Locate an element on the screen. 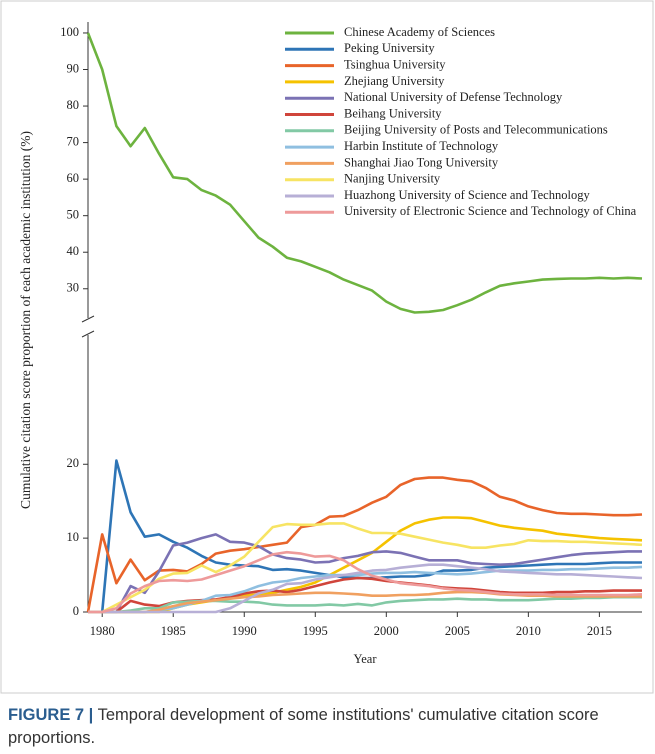  y2-tick-label: 60 is located at coordinates (73, 178).